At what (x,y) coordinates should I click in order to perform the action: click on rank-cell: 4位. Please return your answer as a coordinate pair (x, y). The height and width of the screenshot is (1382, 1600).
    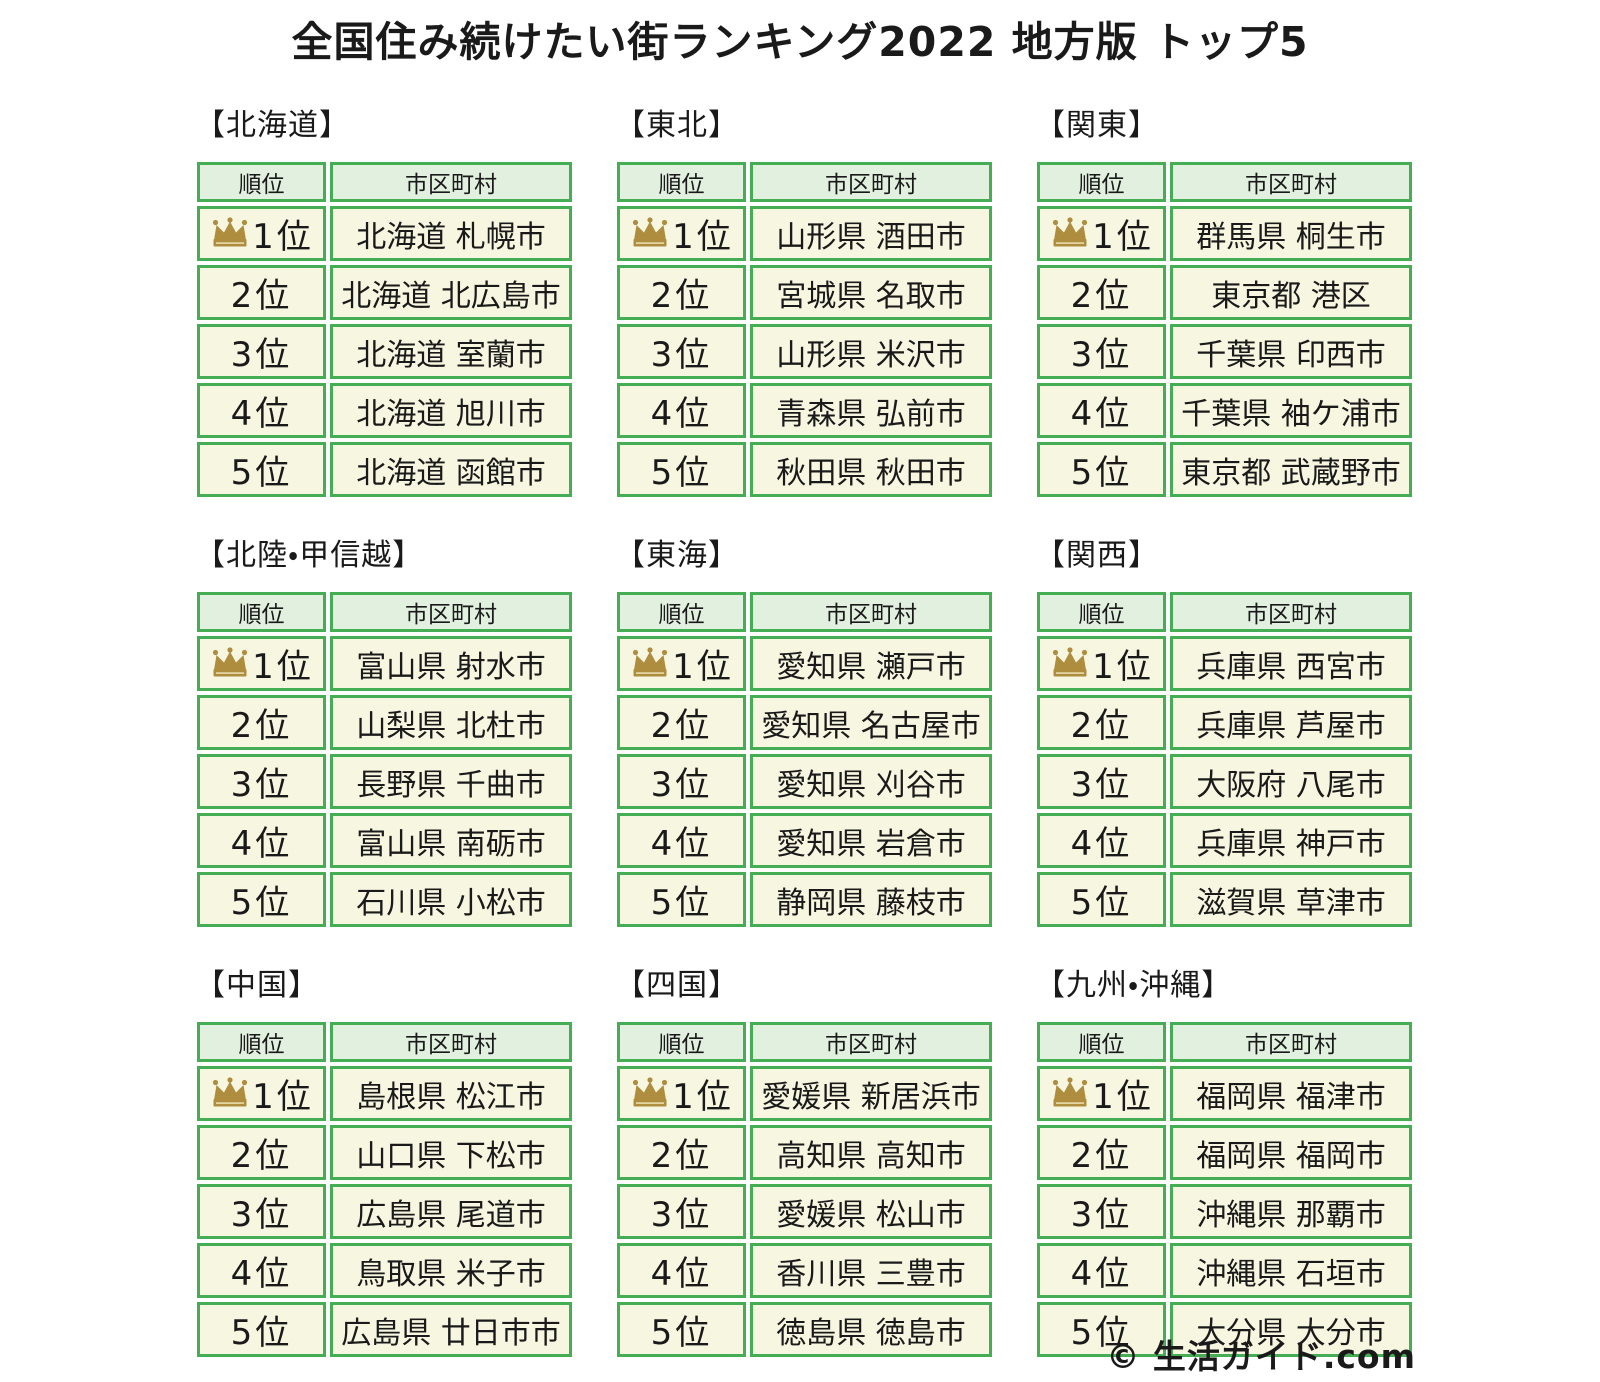
    Looking at the image, I should click on (261, 410).